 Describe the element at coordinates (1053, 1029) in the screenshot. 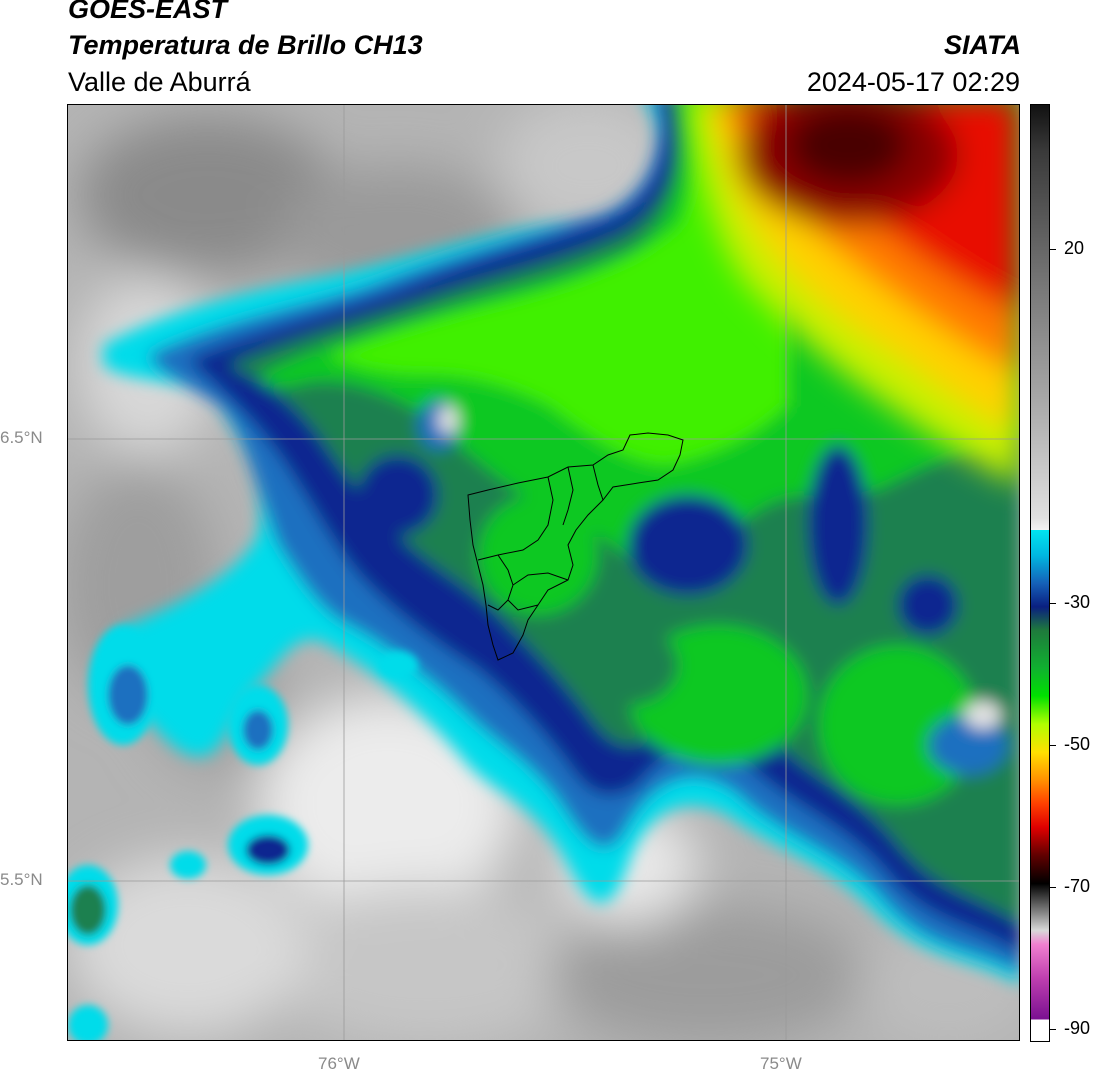

I see `colorbar-tick-neg90` at that location.